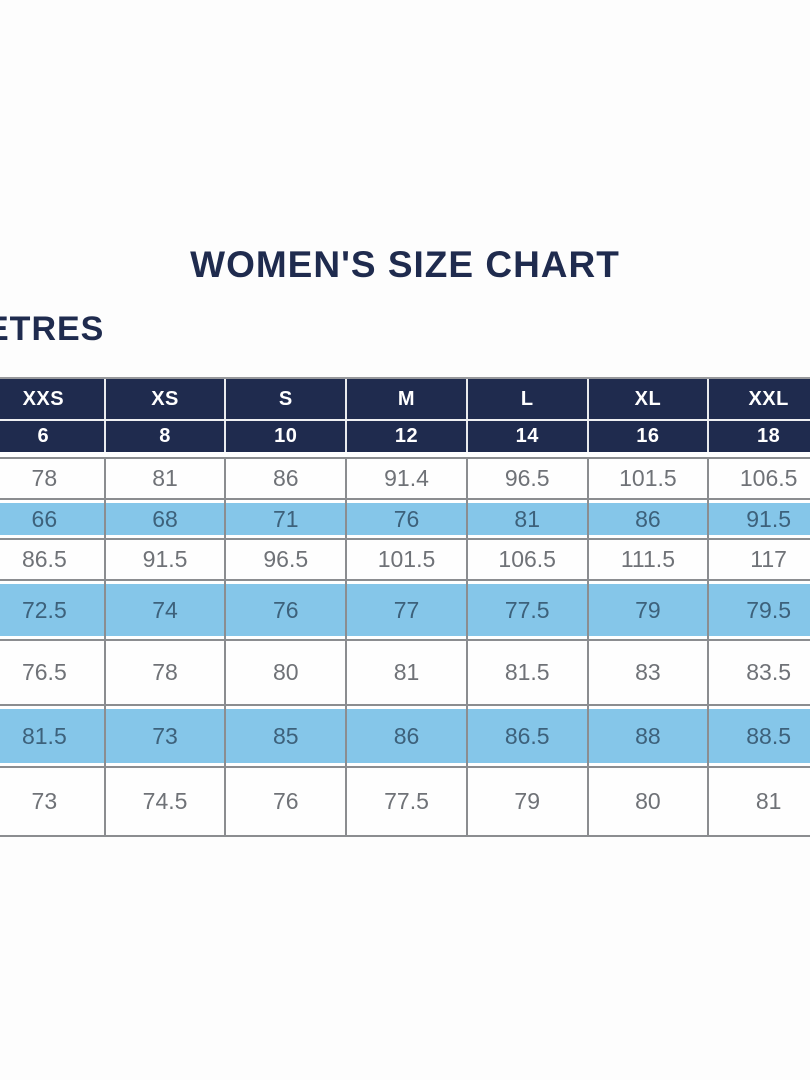 The image size is (810, 1080). Describe the element at coordinates (284, 436) in the screenshot. I see `table-cell: 10` at that location.